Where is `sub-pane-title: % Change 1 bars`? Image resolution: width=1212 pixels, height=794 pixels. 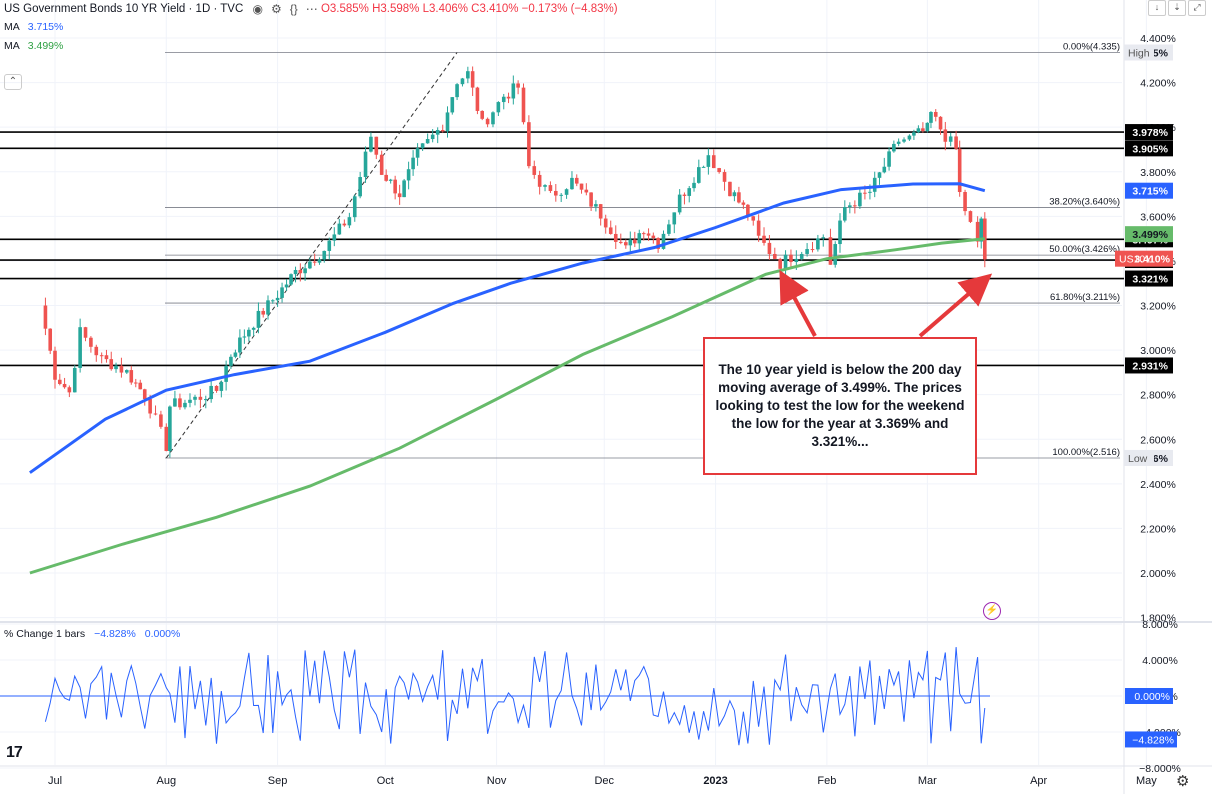 sub-pane-title: % Change 1 bars is located at coordinates (45, 634).